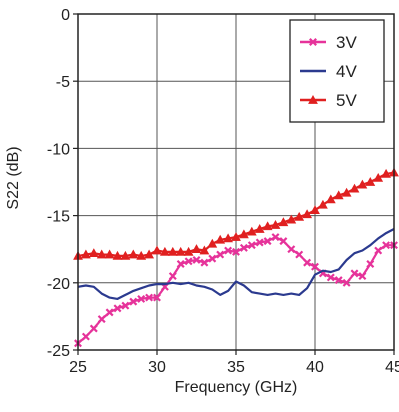 The width and height of the screenshot is (399, 412). What do you see at coordinates (236, 367) in the screenshot?
I see `x-tick-label: 35` at bounding box center [236, 367].